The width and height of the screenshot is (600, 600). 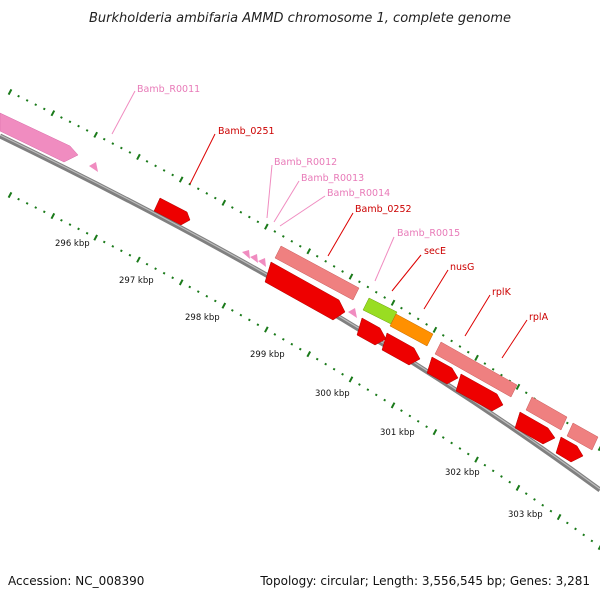 What do you see at coordinates (539, 317) in the screenshot?
I see `label-rplA: rplA` at bounding box center [539, 317].